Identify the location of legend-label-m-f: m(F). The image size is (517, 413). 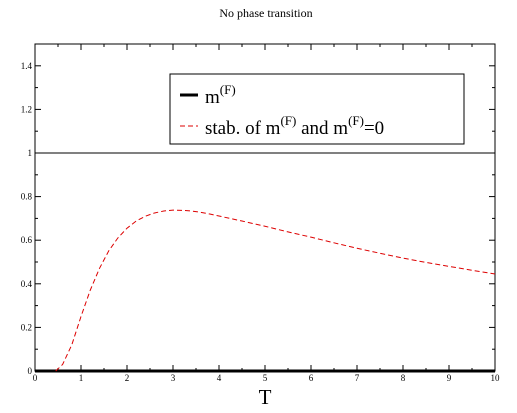
(220, 95).